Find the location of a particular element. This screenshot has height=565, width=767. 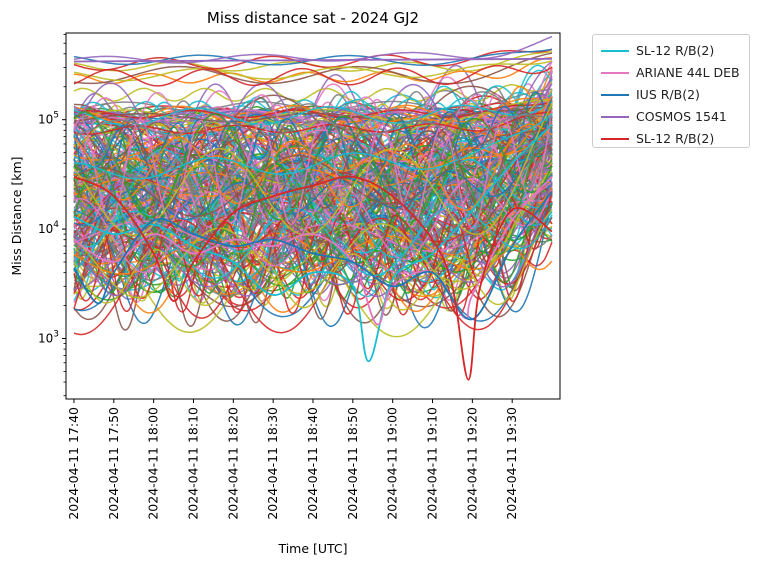

y-tick-label: 10³ is located at coordinates (48, 338).